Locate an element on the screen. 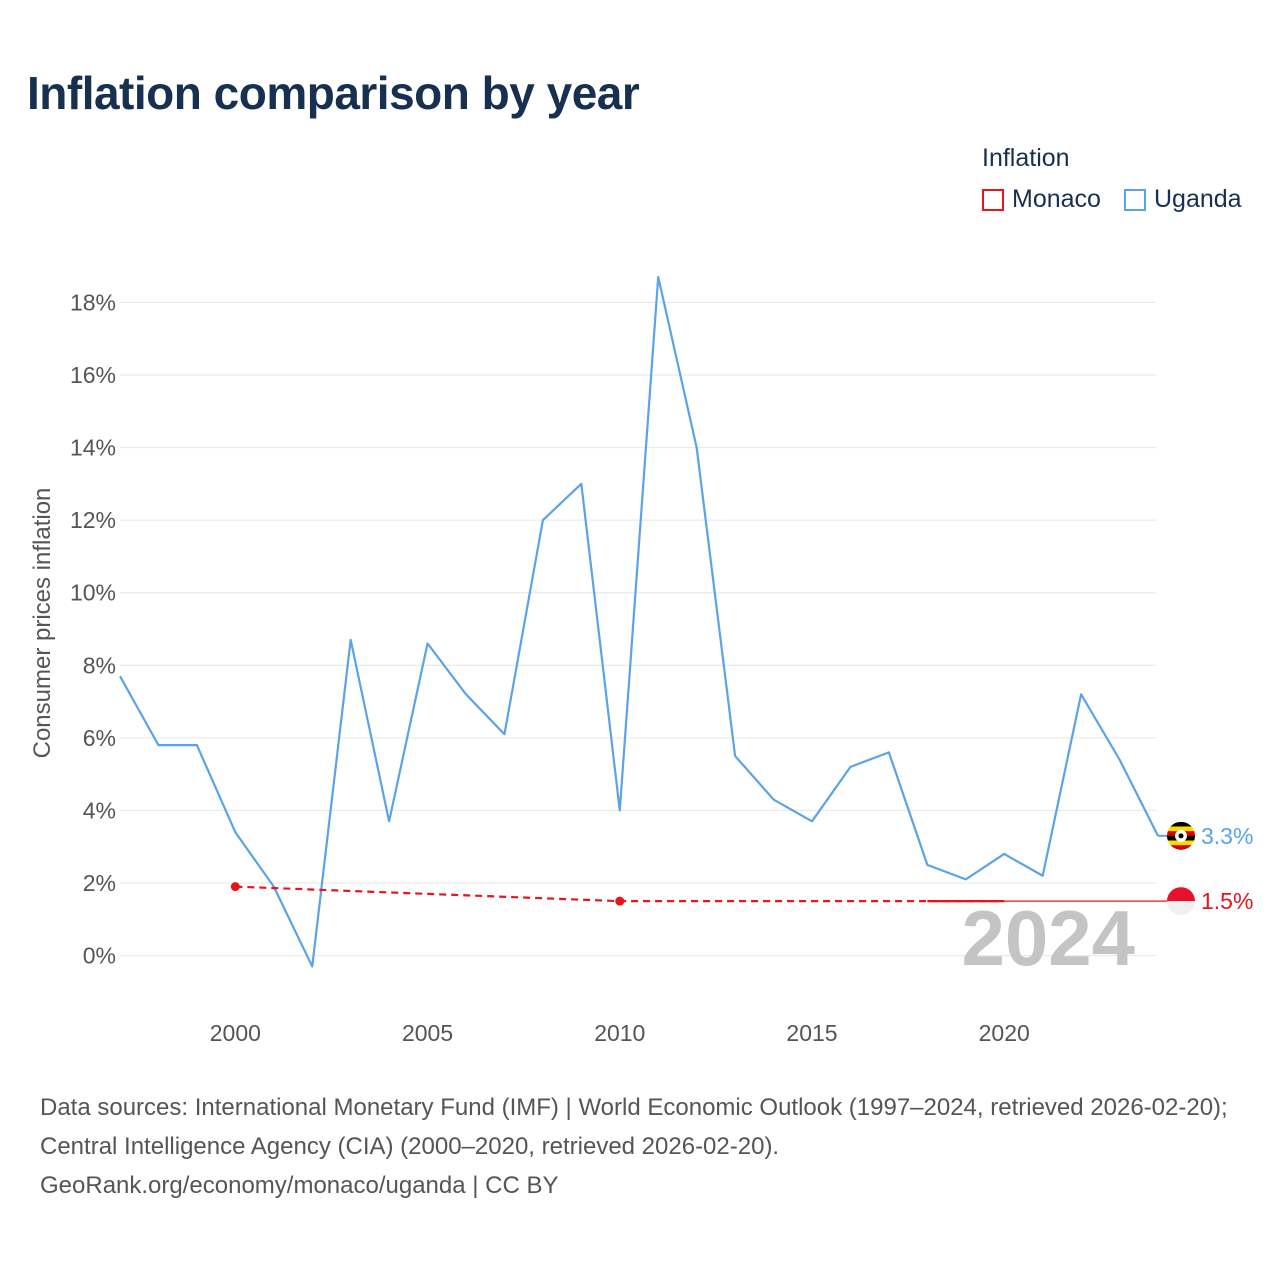  uganda-end-label: 3.3% is located at coordinates (1227, 836).